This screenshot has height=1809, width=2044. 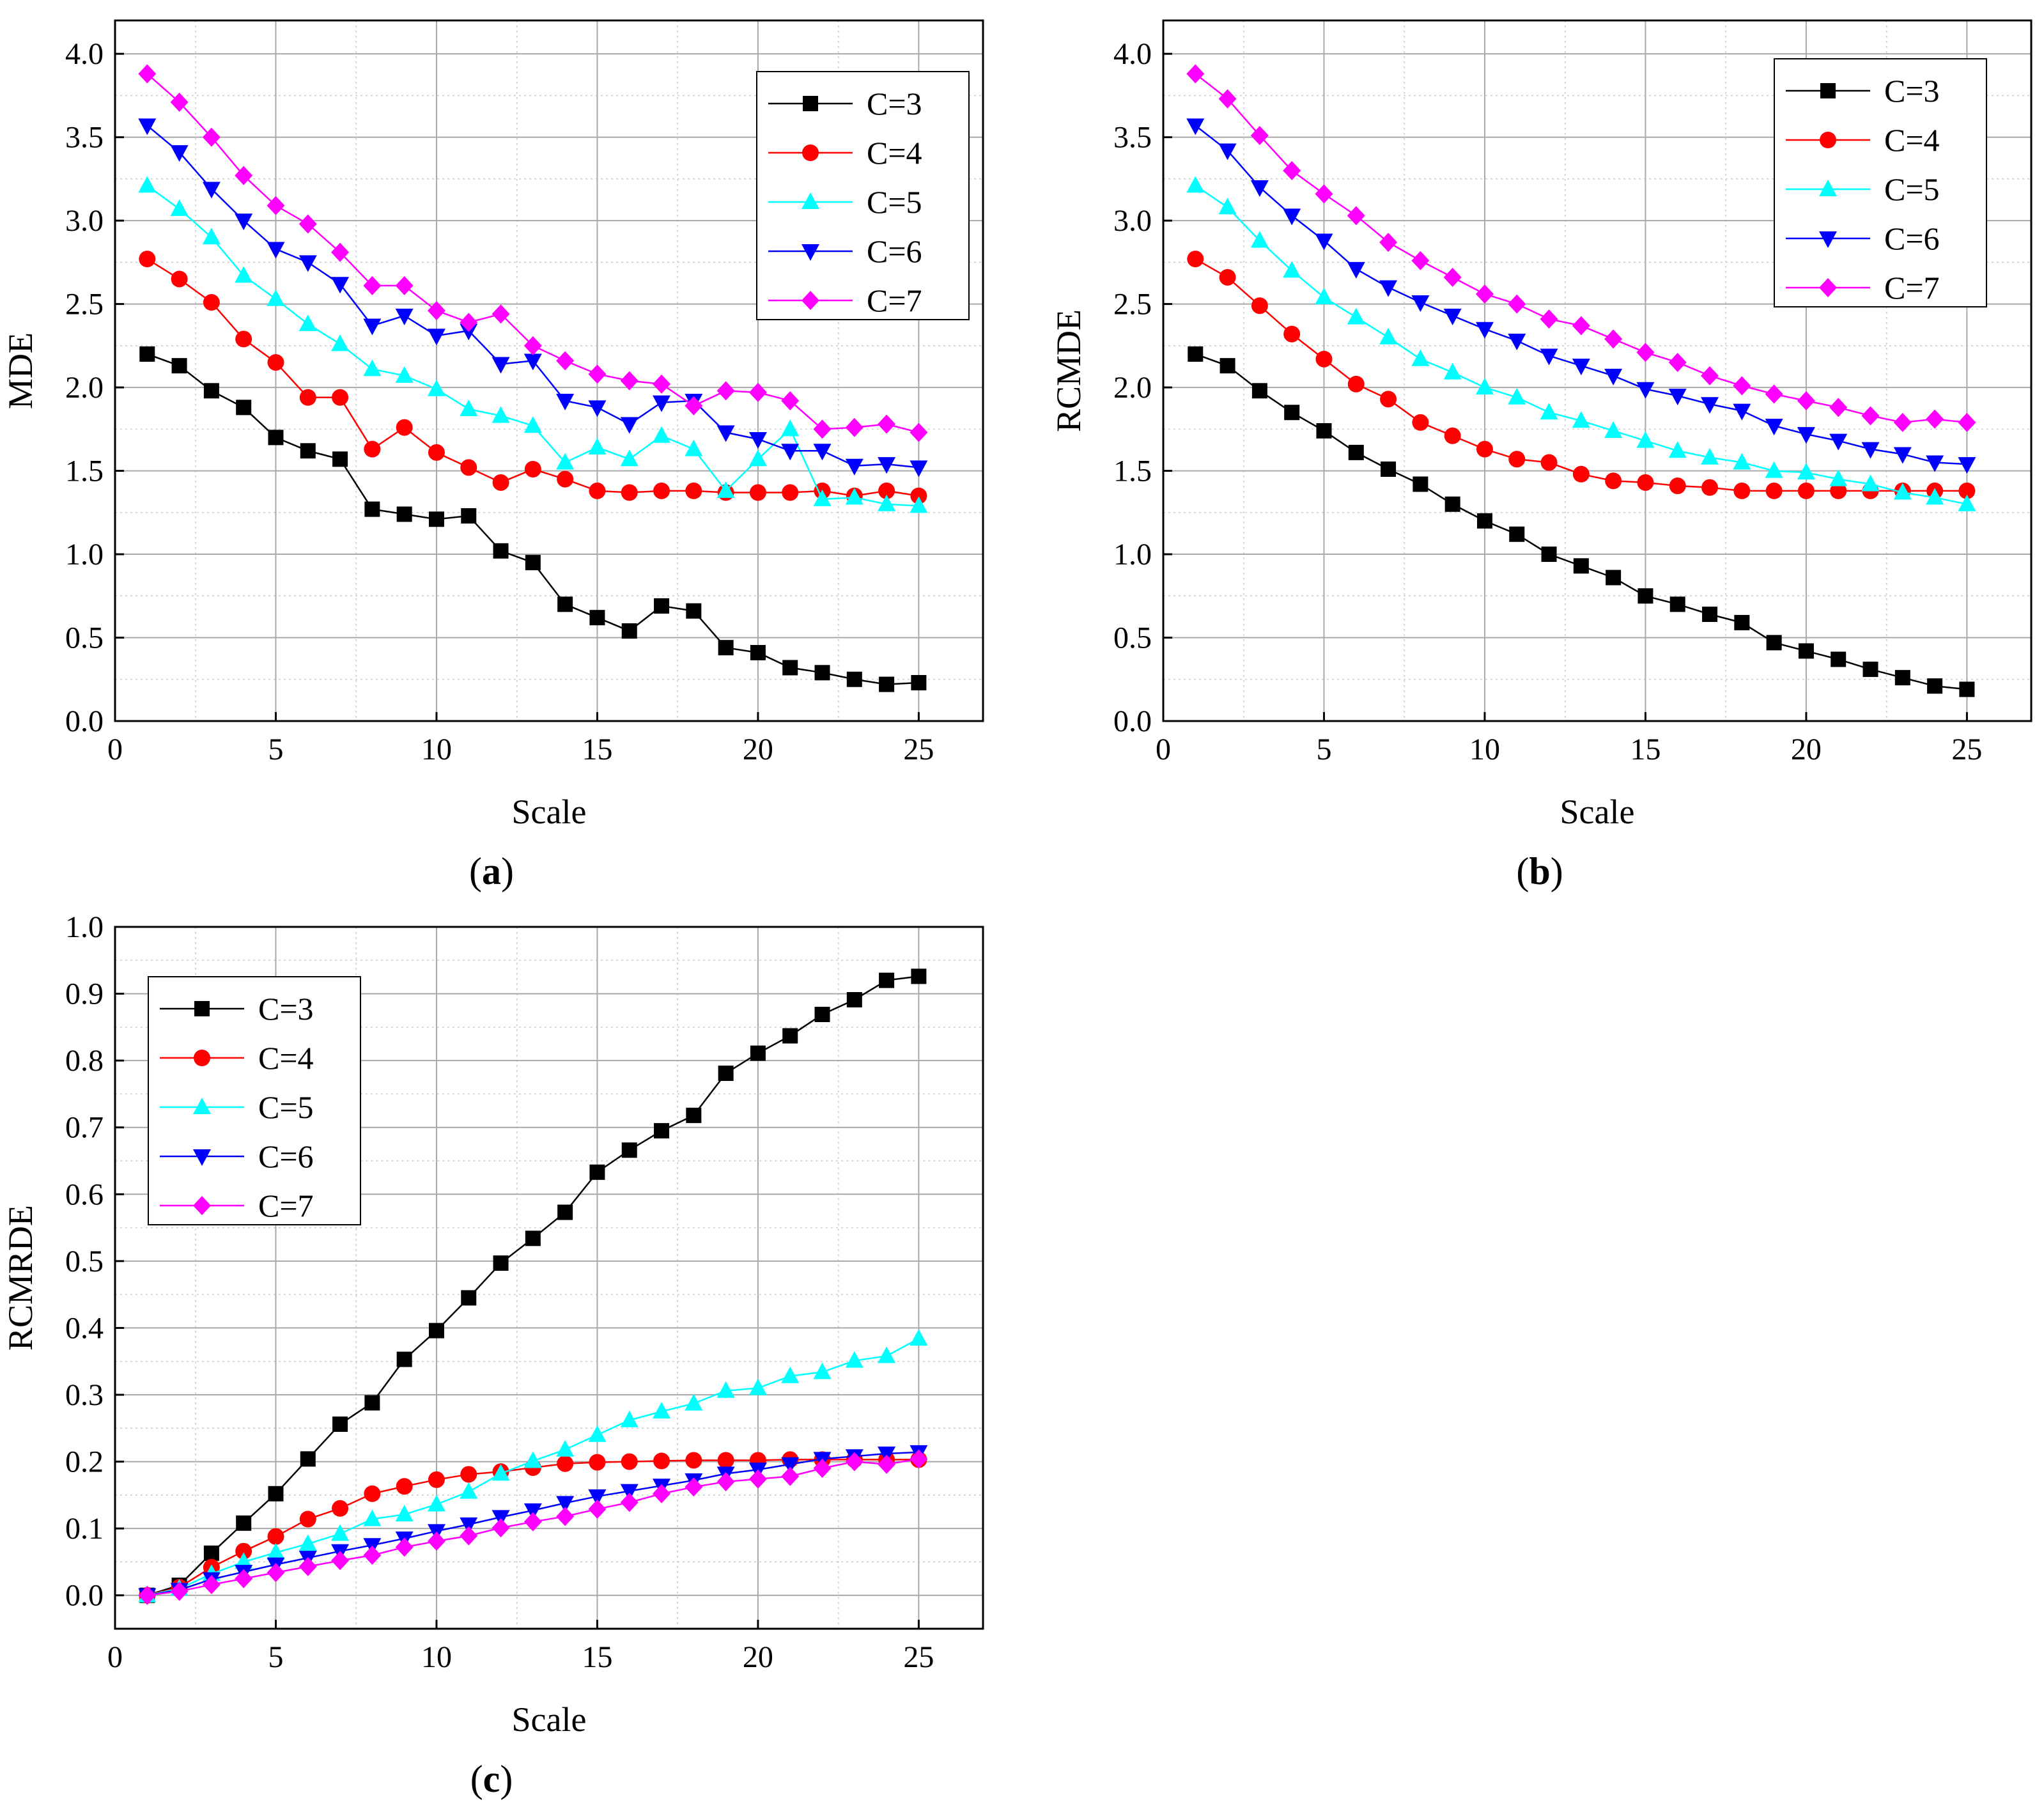 I want to click on y-tick-label: 0.4, so click(x=84, y=1328).